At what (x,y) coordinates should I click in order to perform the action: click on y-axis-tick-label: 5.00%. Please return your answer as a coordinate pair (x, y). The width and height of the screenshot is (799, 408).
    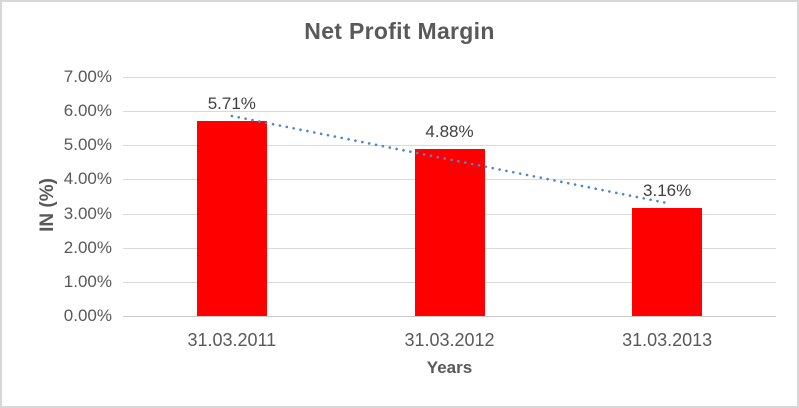
    Looking at the image, I should click on (87, 145).